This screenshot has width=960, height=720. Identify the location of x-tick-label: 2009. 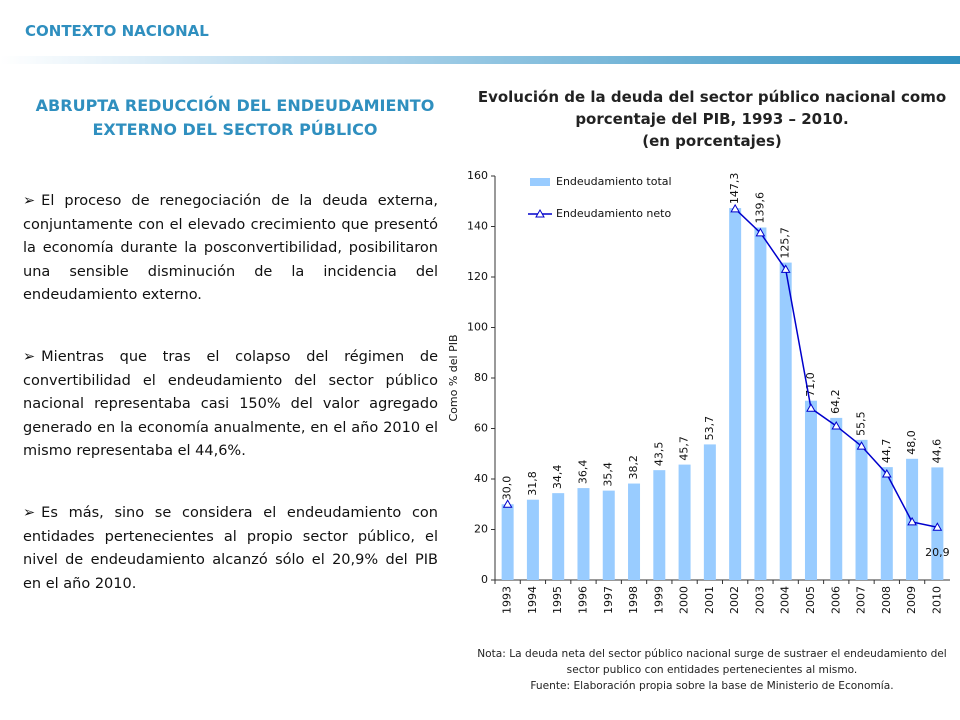
(911, 600).